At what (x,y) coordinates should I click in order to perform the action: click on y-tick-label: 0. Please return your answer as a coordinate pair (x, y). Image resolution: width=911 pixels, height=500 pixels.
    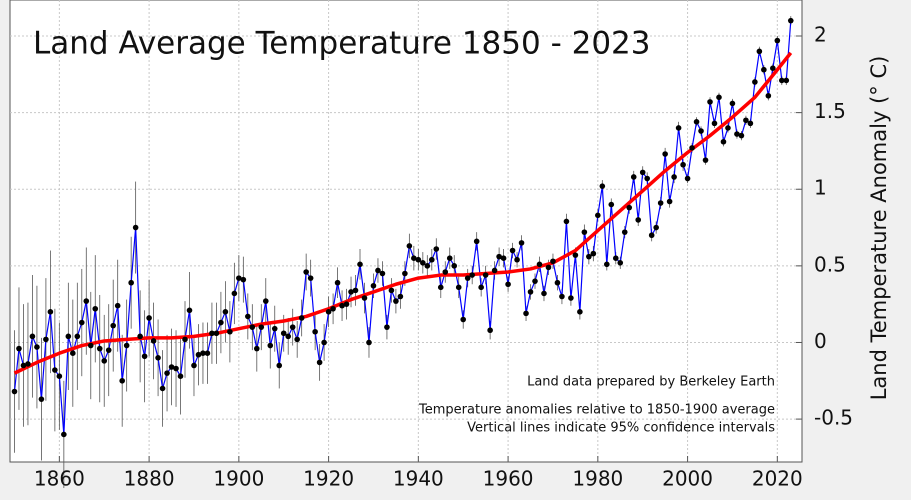
    Looking at the image, I should click on (820, 341).